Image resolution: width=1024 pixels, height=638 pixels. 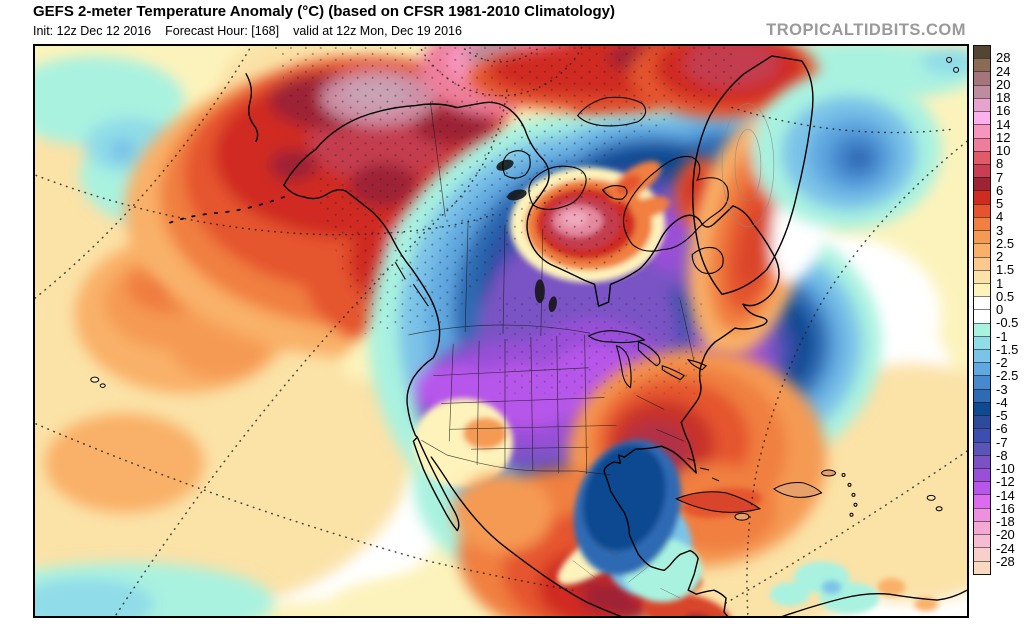 What do you see at coordinates (647, 359) in the screenshot?
I see `great-lakes` at bounding box center [647, 359].